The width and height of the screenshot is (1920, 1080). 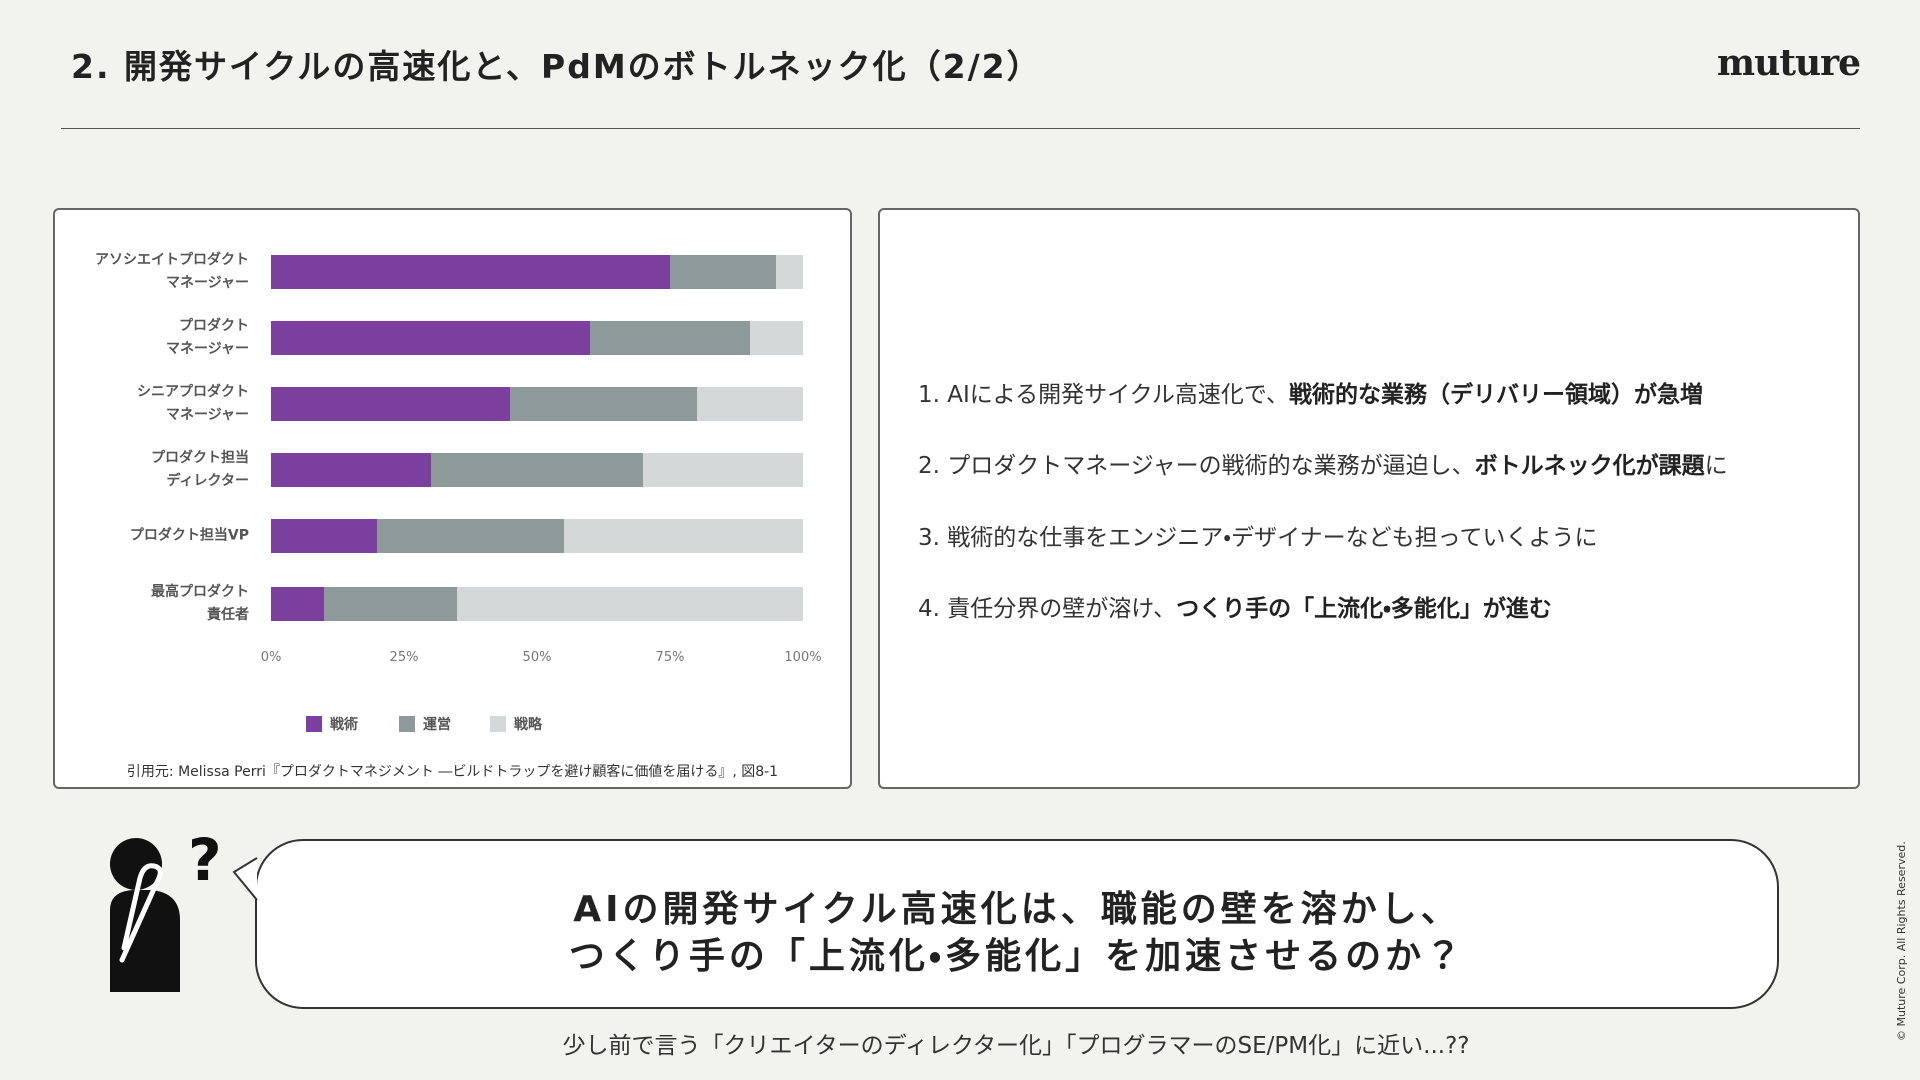 I want to click on x-tick-label: 75%, so click(x=670, y=657).